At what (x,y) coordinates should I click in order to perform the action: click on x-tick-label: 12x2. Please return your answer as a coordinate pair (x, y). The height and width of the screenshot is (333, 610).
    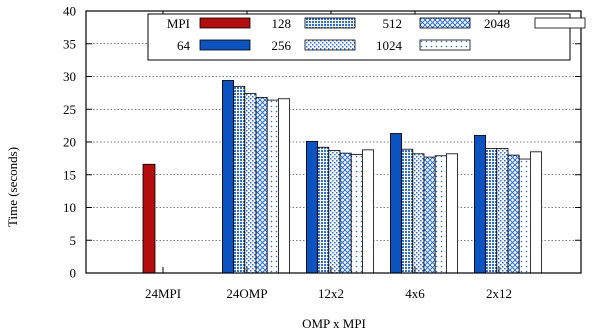
    Looking at the image, I should click on (331, 293).